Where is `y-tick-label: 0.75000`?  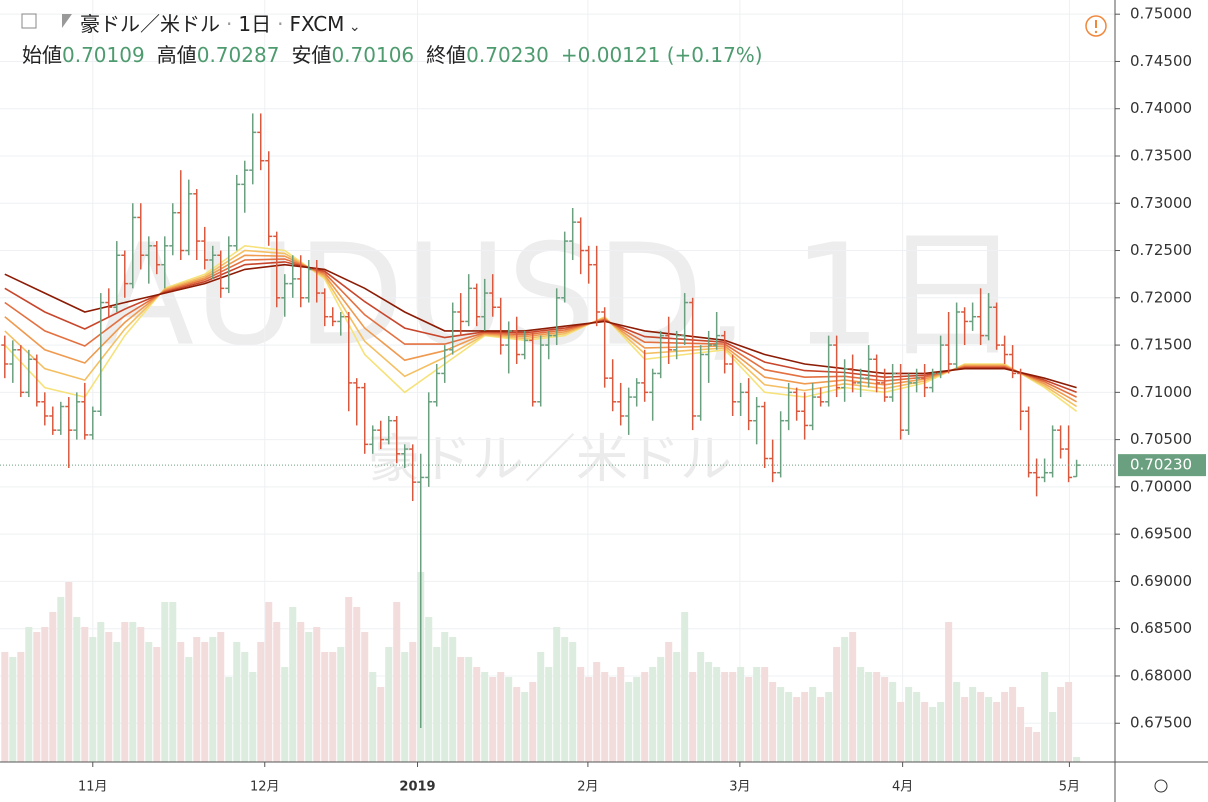
y-tick-label: 0.75000 is located at coordinates (1161, 14).